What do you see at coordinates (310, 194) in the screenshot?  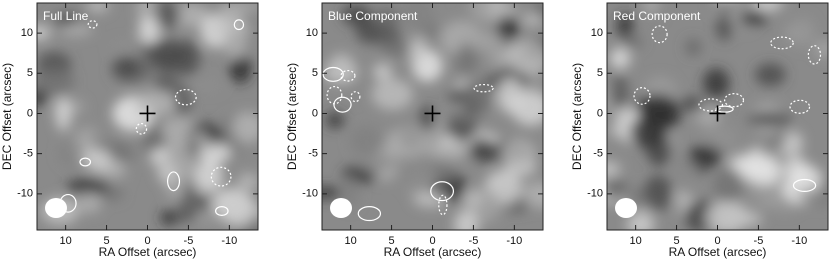 I see `y-tick-label: -10` at bounding box center [310, 194].